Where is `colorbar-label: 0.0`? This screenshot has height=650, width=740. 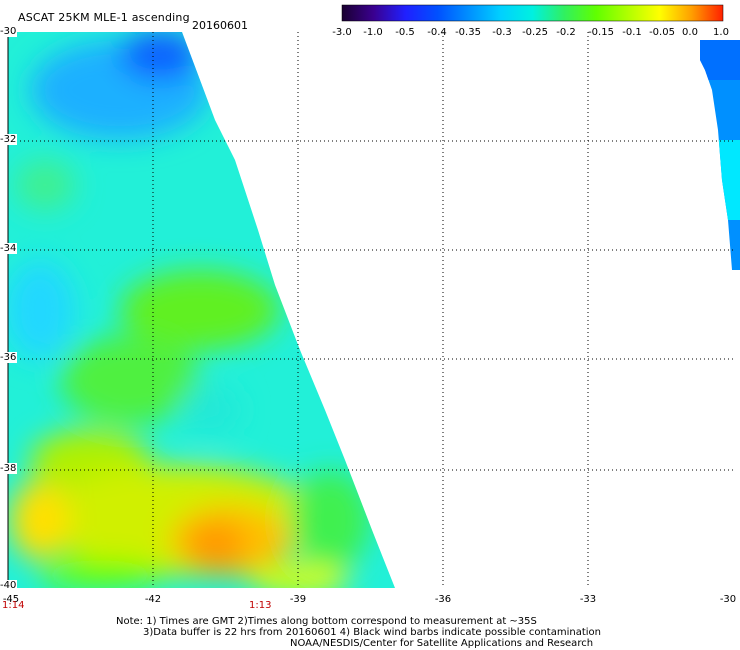
colorbar-label: 0.0 is located at coordinates (690, 32).